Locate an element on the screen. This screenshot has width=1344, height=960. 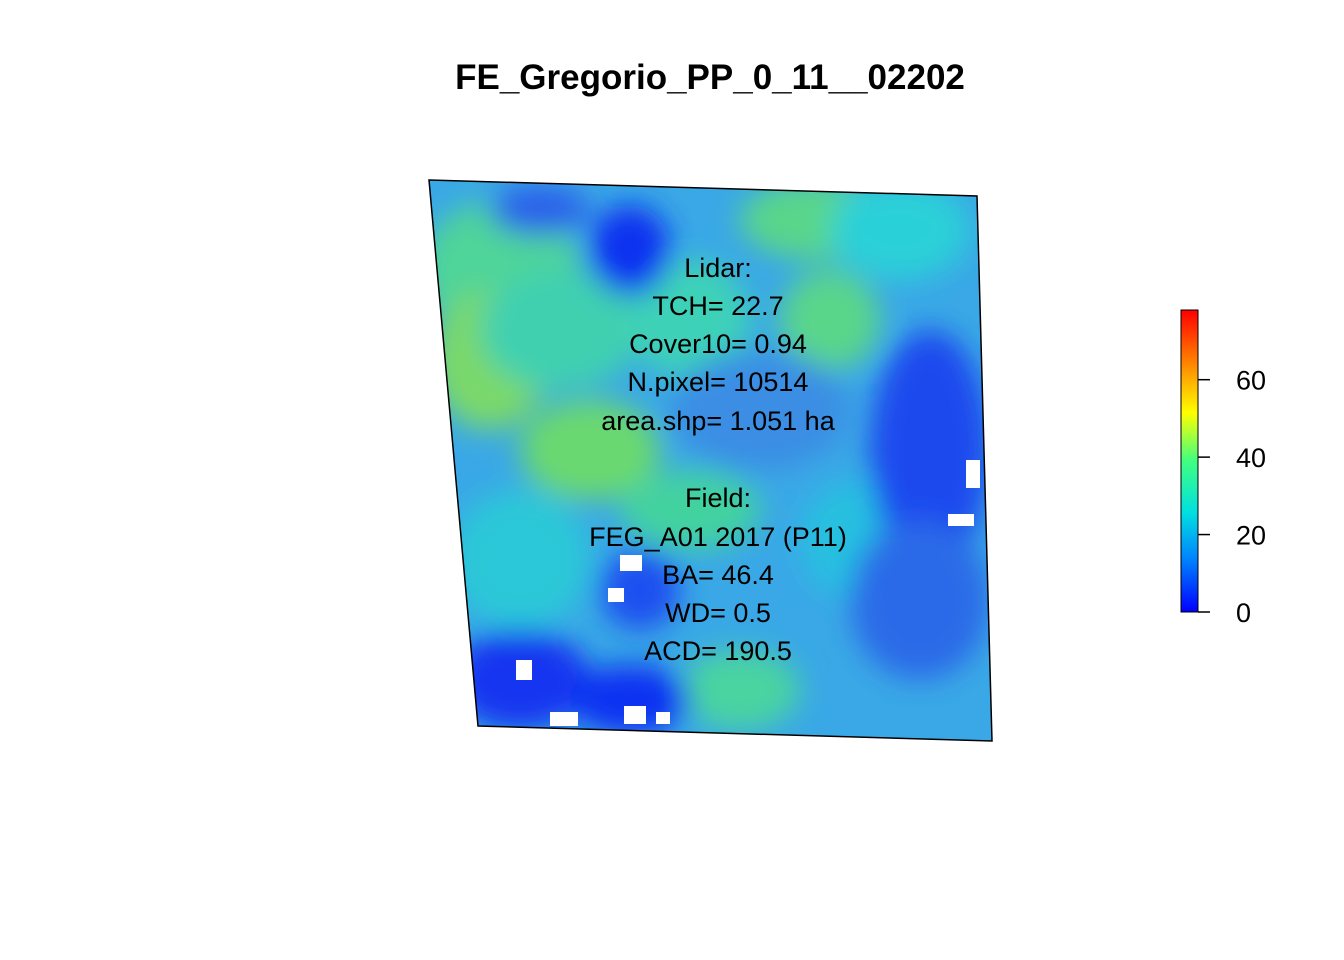
legend-tick-label: 40 is located at coordinates (1251, 458).